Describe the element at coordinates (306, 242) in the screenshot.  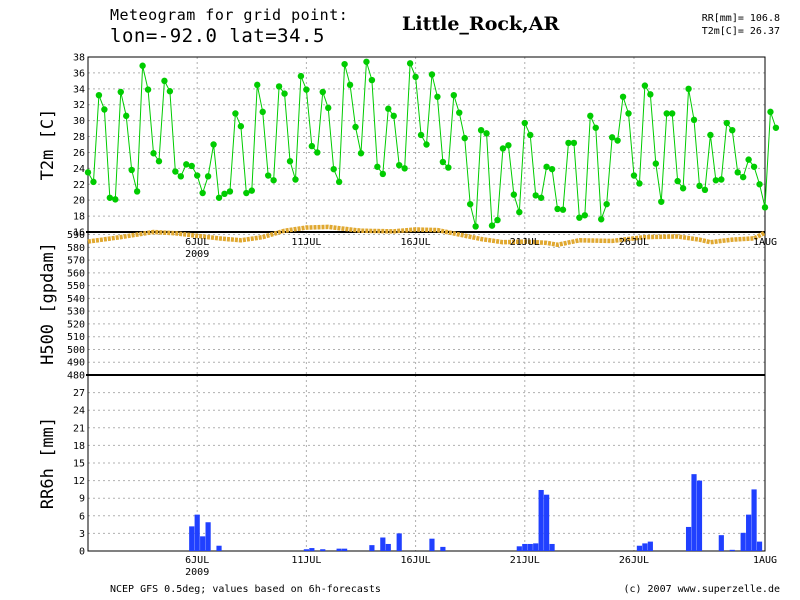
I see `x-axis-label-upper: 11JUL` at that location.